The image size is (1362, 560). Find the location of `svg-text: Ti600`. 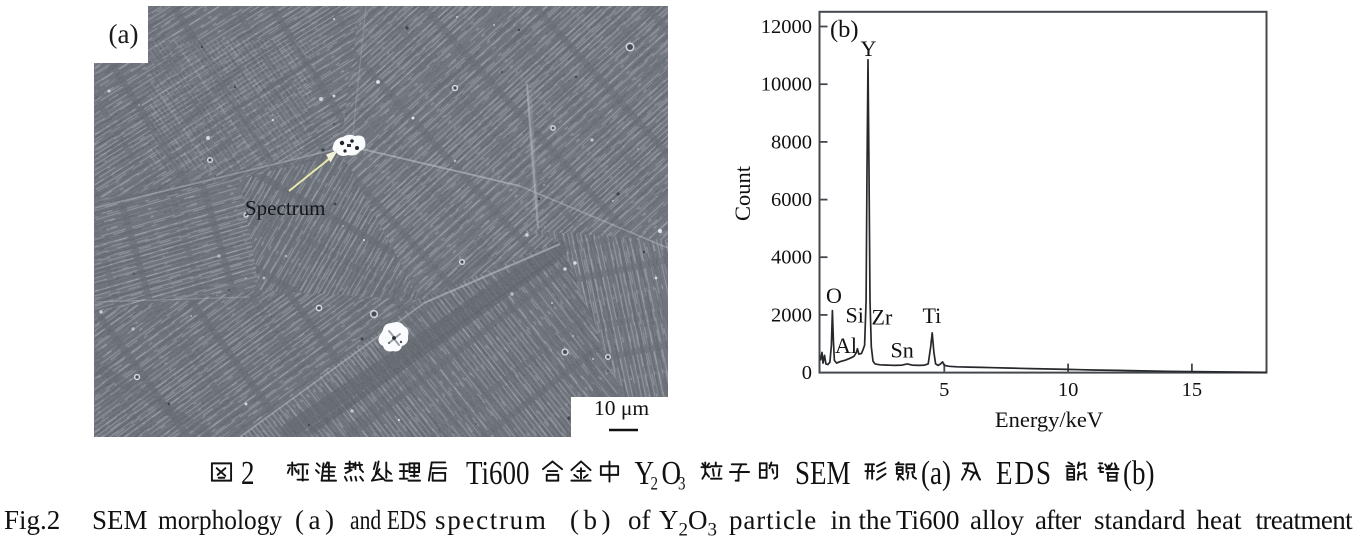

svg-text: Ti600 is located at coordinates (498, 473).